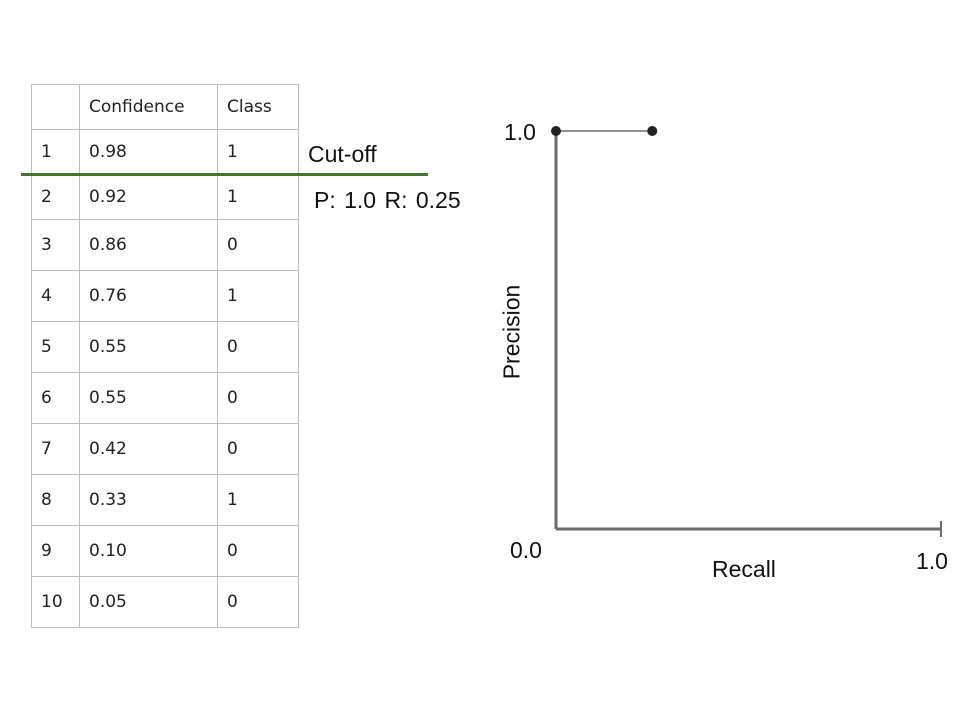  I want to click on table-row: 4 0.76 1, so click(165, 296).